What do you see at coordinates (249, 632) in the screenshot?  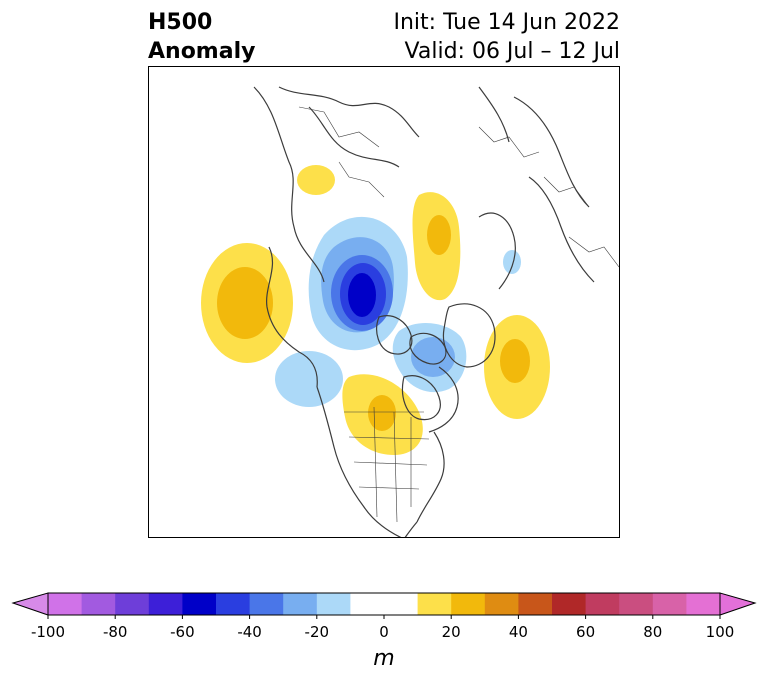 I see `colorbar-tick-label: -40` at bounding box center [249, 632].